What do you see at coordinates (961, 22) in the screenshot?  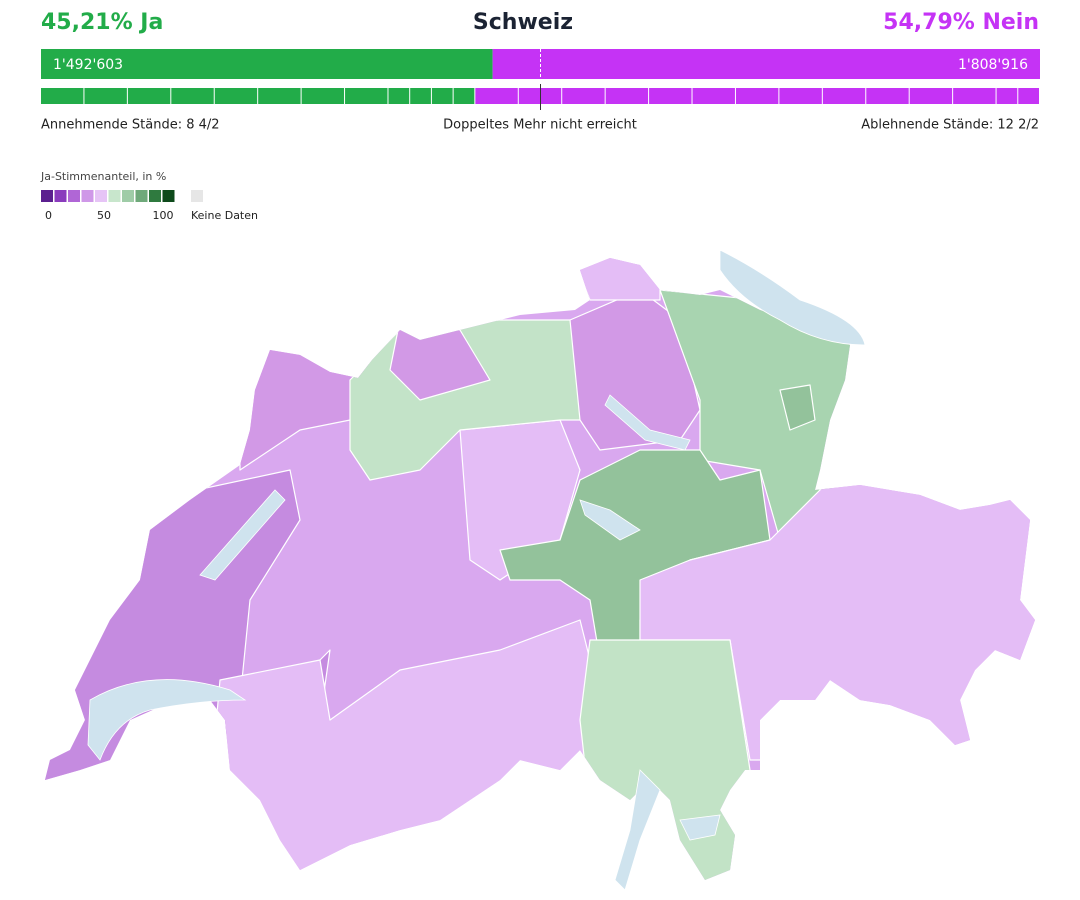 I see `no-share: 54,79% Nein` at bounding box center [961, 22].